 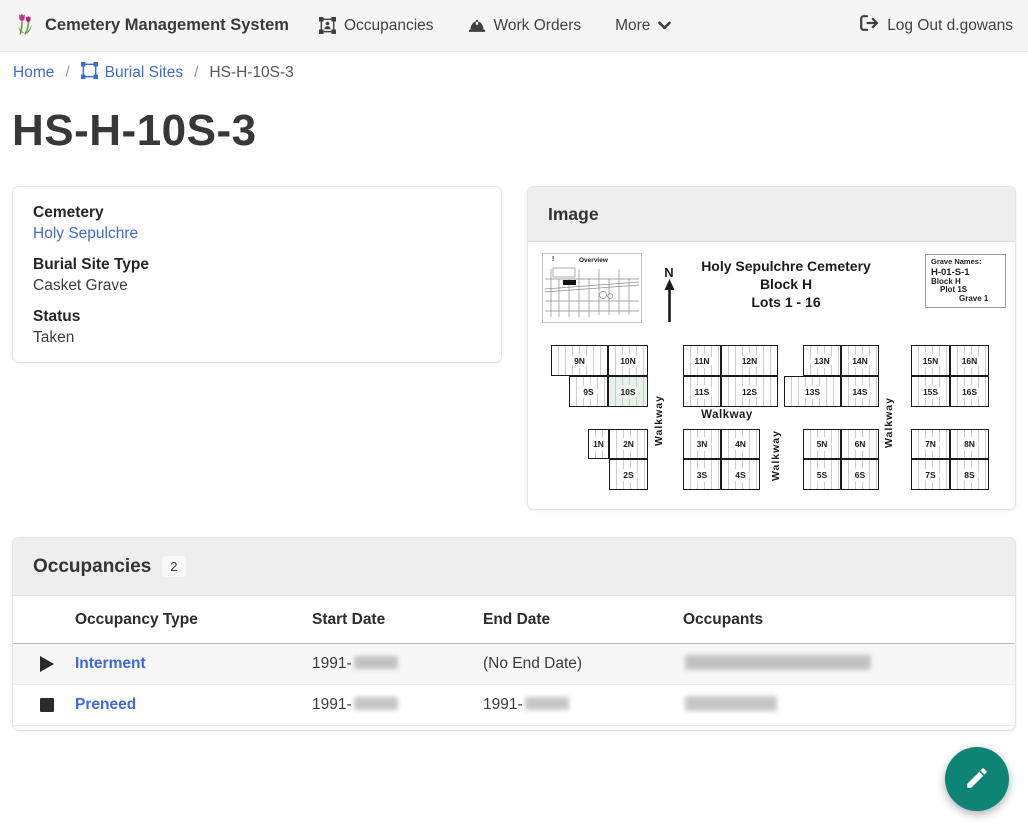 I want to click on column-occupancy-type: Occupancy Type, so click(x=136, y=619).